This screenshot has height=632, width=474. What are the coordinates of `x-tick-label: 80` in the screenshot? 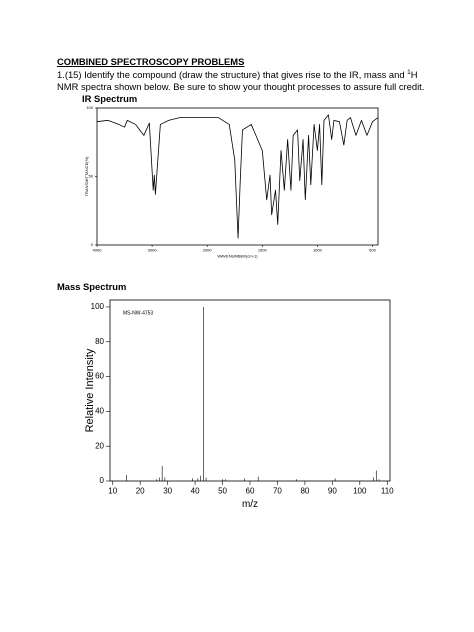 It's located at (304, 491).